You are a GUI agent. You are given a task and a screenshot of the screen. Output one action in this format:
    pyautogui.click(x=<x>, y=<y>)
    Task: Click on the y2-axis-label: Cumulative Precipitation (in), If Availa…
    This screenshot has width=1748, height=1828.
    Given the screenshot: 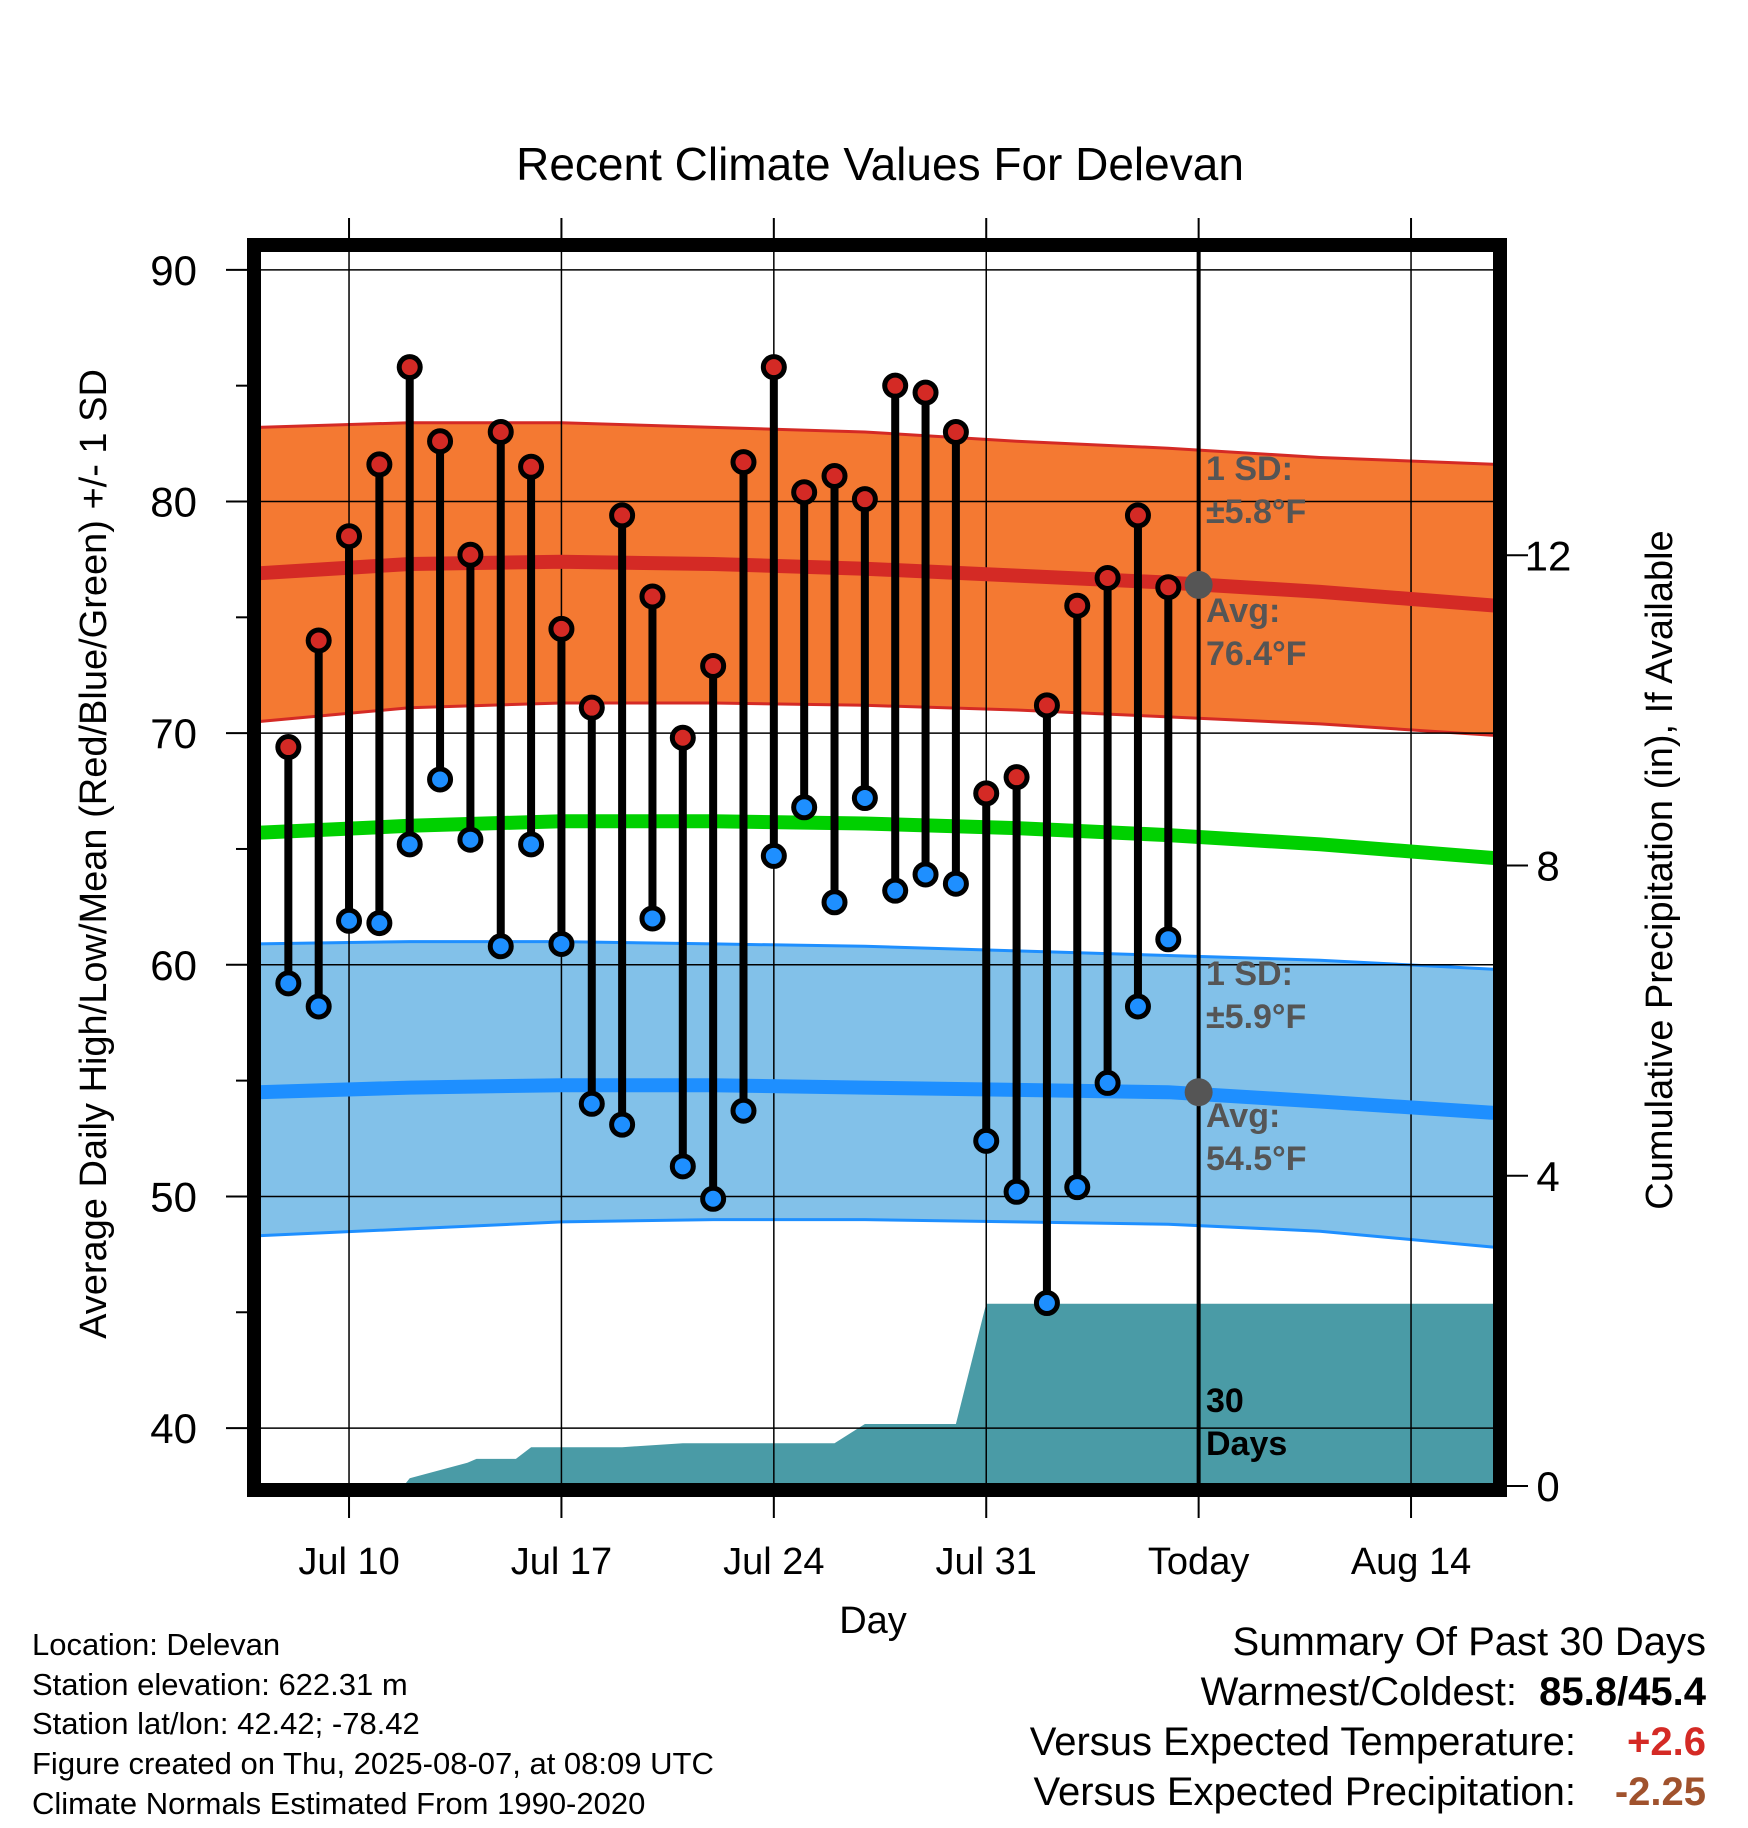 What is the action you would take?
    pyautogui.click(x=1660, y=869)
    